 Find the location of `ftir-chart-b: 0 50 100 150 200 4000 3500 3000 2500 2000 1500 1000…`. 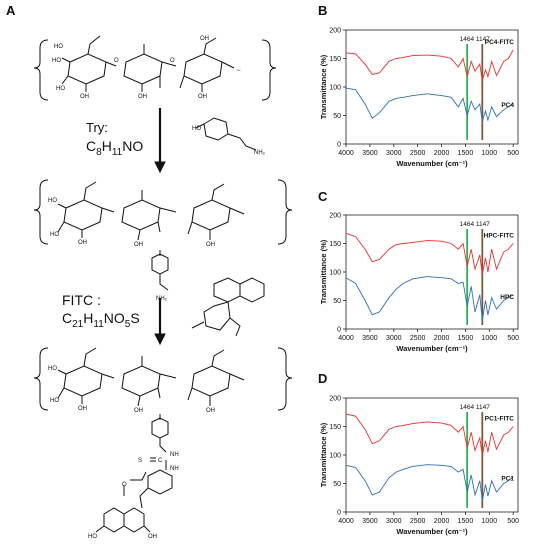

ftir-chart-b: 0 50 100 150 200 4000 3500 3000 2500 2000 1500 1000… is located at coordinates (423, 99).